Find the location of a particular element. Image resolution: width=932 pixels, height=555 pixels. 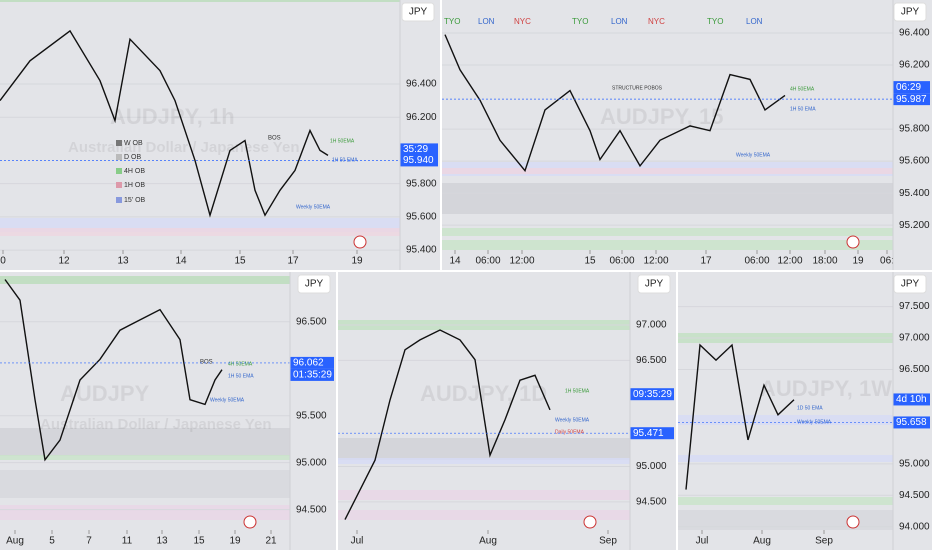

annotation: AUDJPY is located at coordinates (105, 393).